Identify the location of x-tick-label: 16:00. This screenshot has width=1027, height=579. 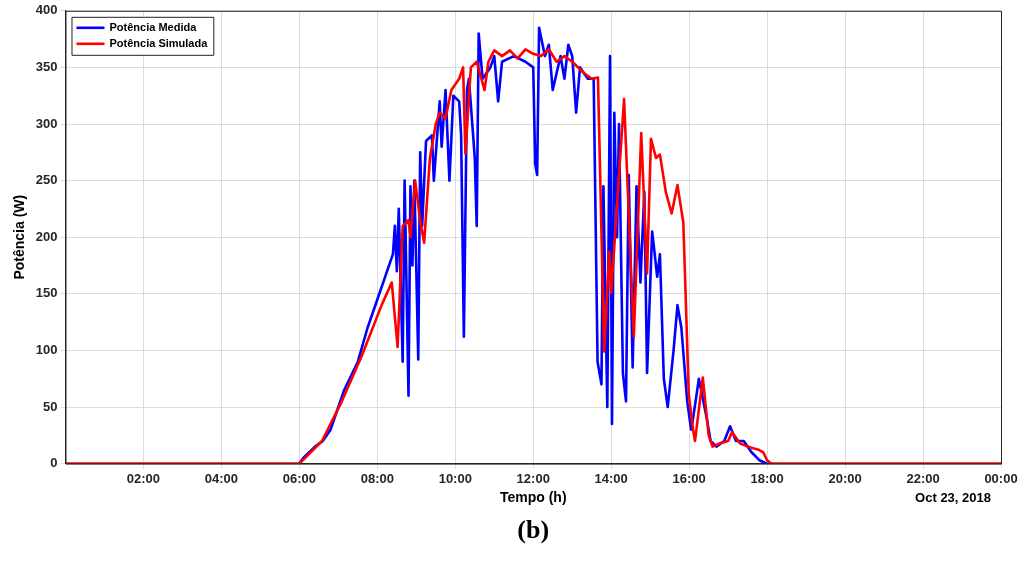
(689, 478).